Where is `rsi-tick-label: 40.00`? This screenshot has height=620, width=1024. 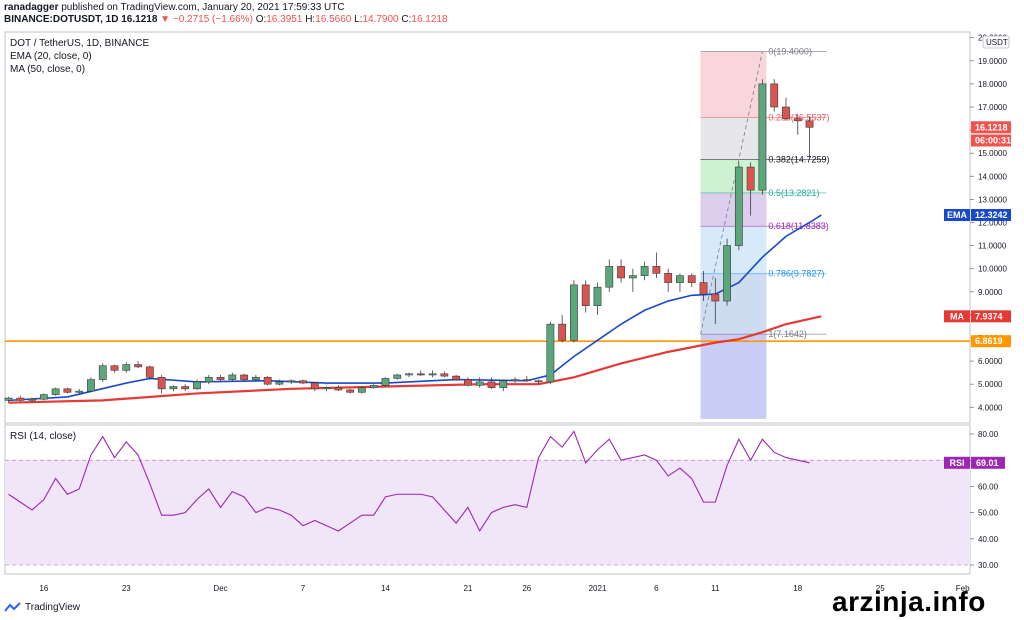
rsi-tick-label: 40.00 is located at coordinates (988, 539).